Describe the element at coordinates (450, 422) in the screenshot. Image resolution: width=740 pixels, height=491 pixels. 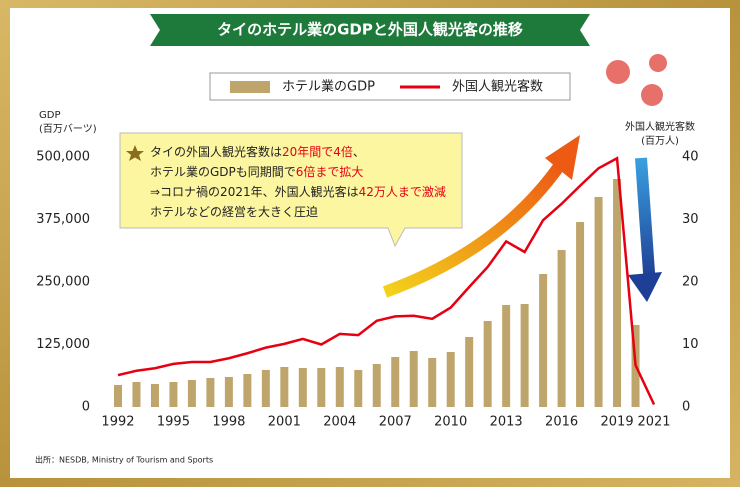
I see `x-tick-label: 2010` at that location.